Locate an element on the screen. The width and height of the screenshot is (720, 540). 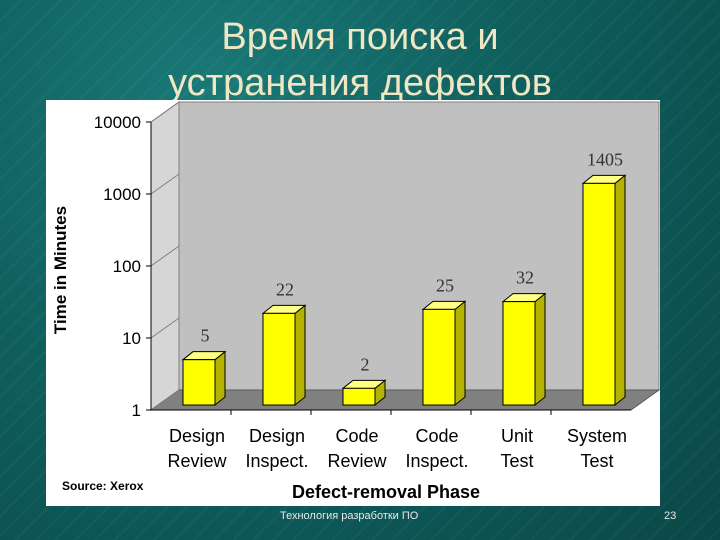
slide-title-line-1: Время поиска и is located at coordinates (360, 37).